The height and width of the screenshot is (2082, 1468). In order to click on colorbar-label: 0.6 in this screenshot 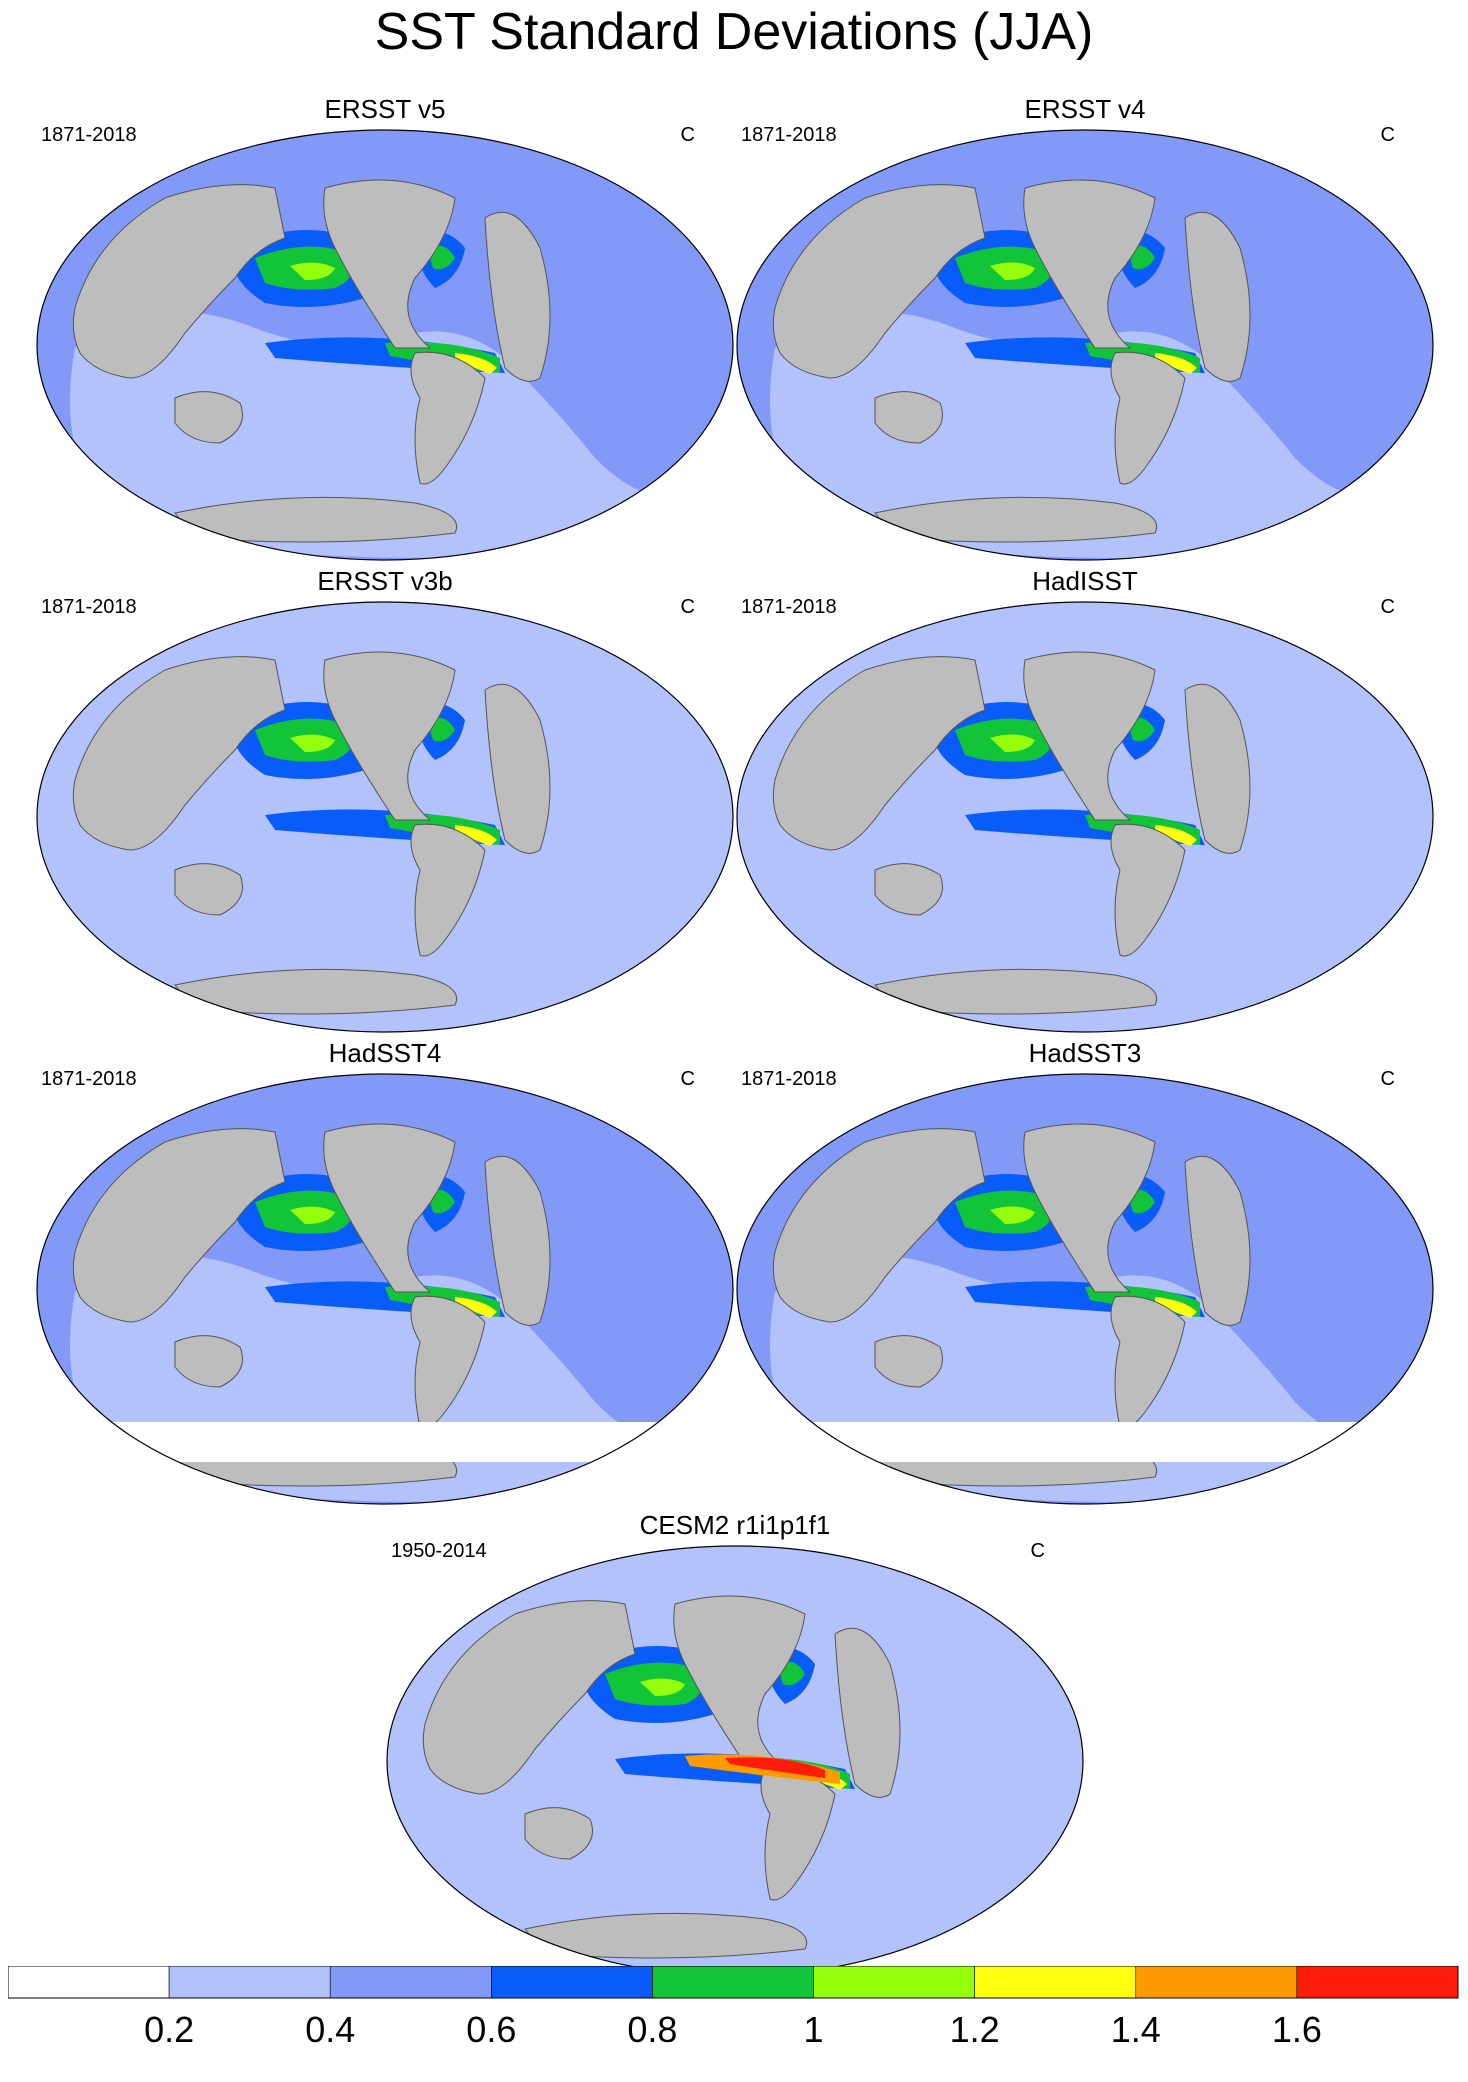, I will do `click(491, 2029)`.